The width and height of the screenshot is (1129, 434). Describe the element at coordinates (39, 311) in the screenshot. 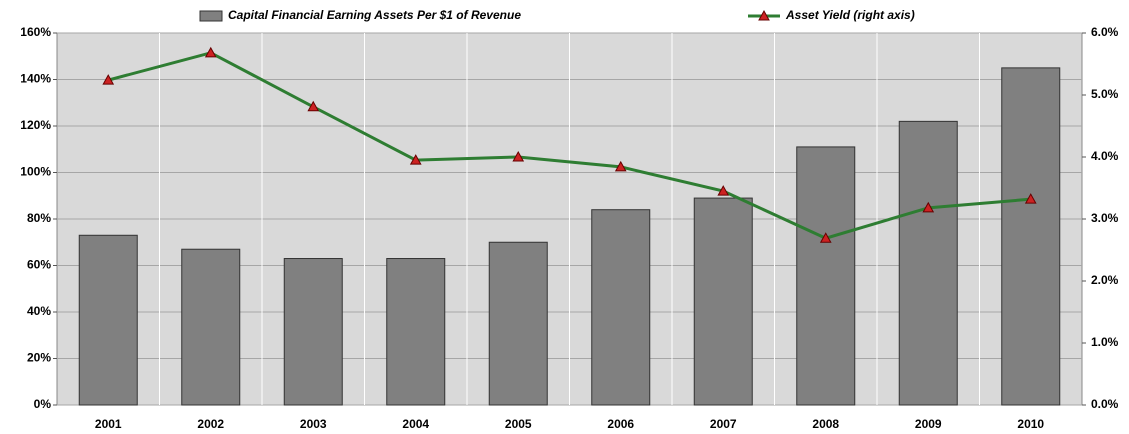

I see `y-tick-label: 40%` at that location.